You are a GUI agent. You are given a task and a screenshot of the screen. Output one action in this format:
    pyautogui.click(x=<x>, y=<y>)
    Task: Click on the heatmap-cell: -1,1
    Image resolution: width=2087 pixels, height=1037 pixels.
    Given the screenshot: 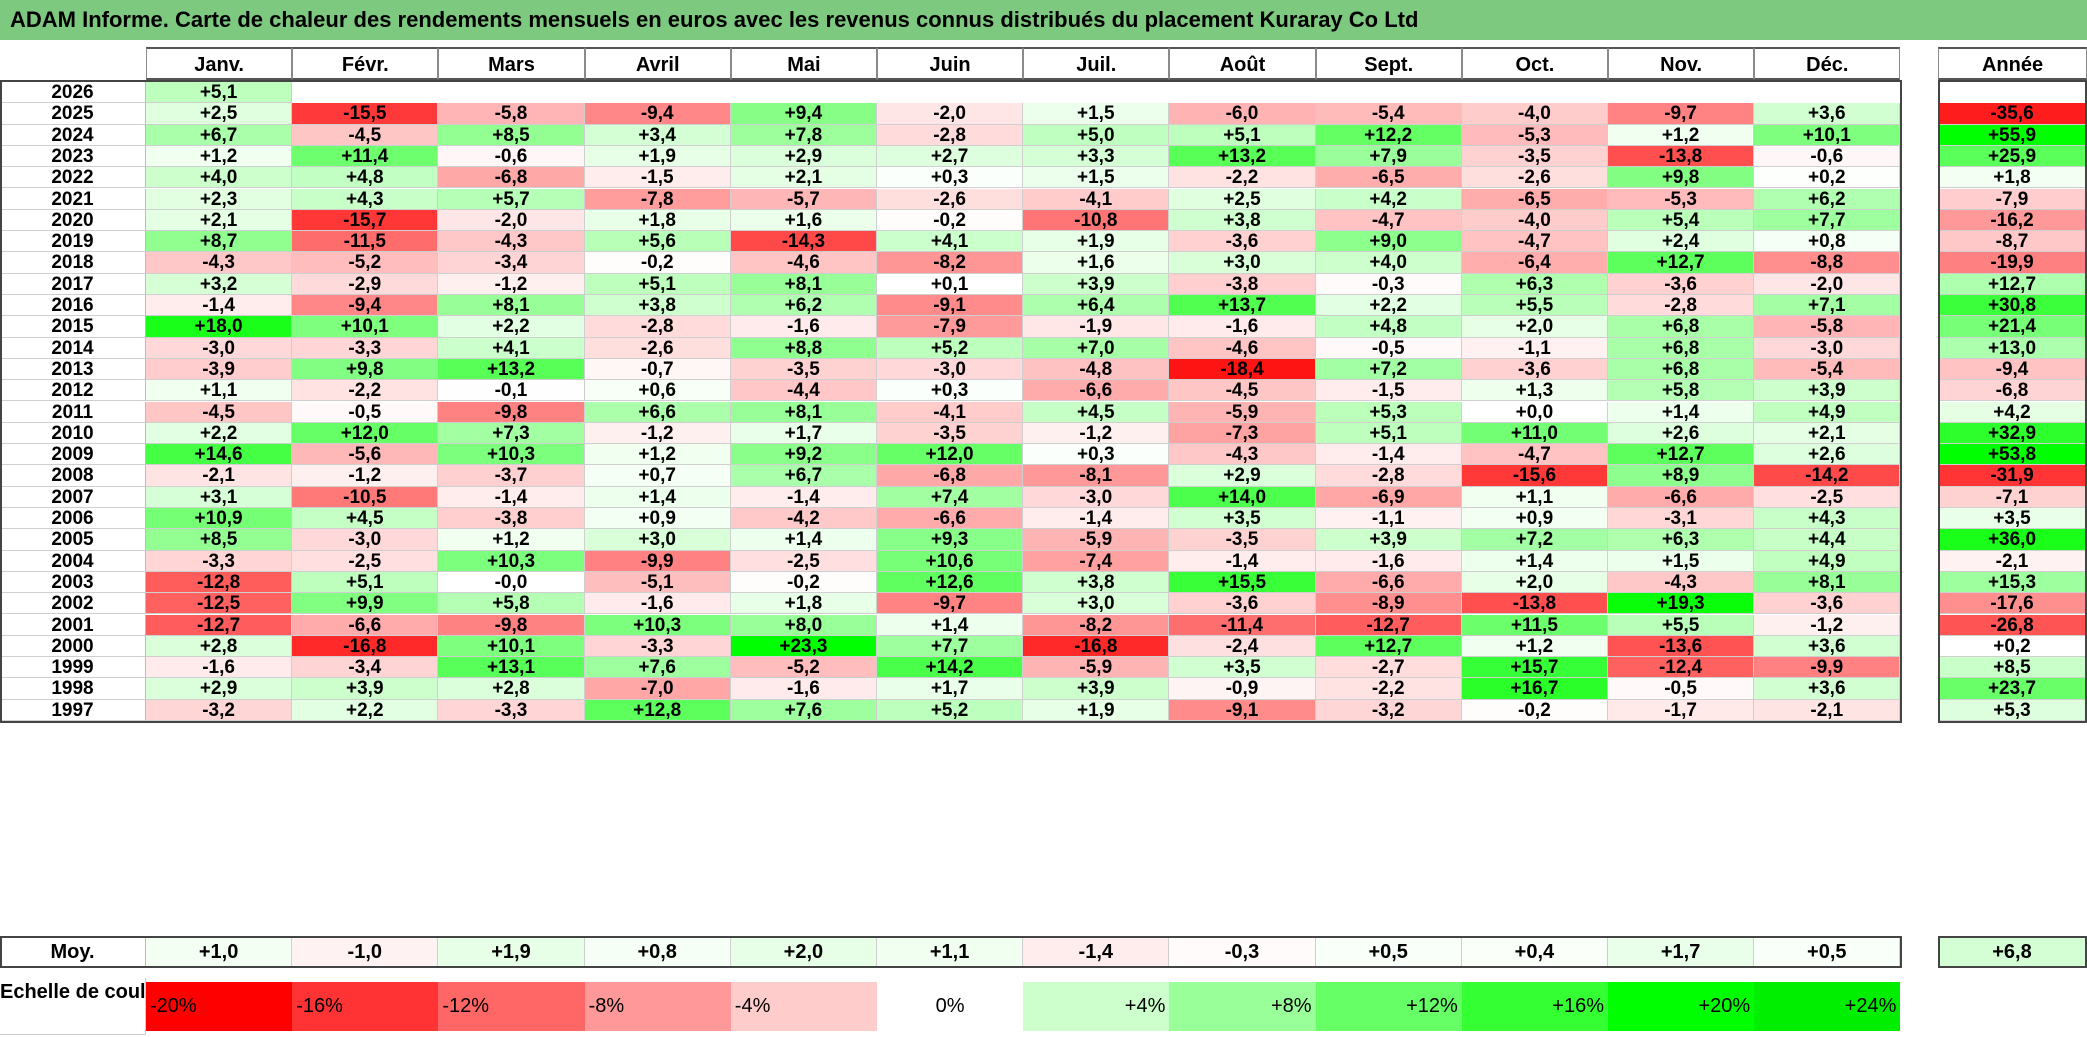 What is the action you would take?
    pyautogui.click(x=1388, y=519)
    